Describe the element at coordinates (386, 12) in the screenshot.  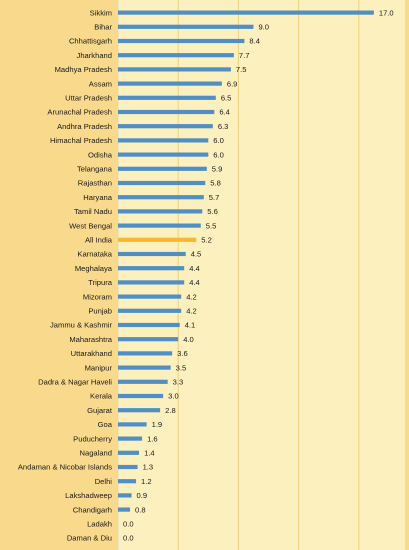
I see `value-label: 17.0` at that location.